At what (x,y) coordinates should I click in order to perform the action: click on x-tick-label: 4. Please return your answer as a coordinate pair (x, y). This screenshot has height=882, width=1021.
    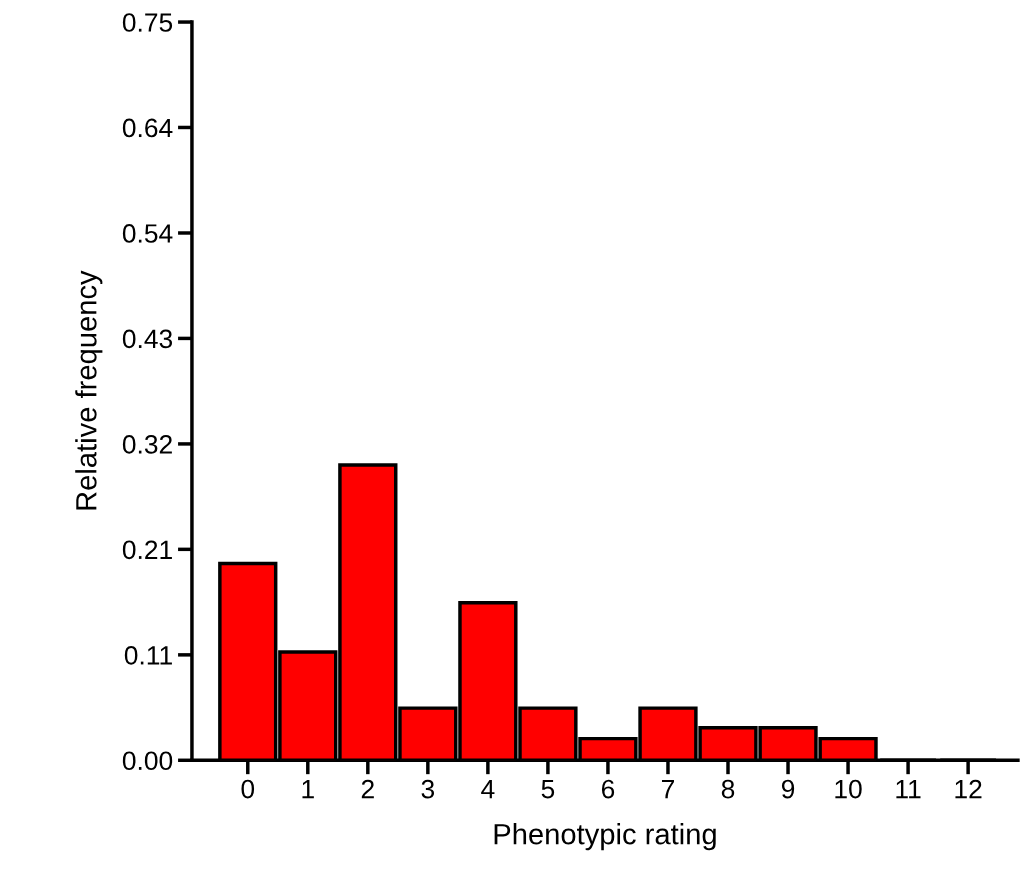
    Looking at the image, I should click on (488, 789).